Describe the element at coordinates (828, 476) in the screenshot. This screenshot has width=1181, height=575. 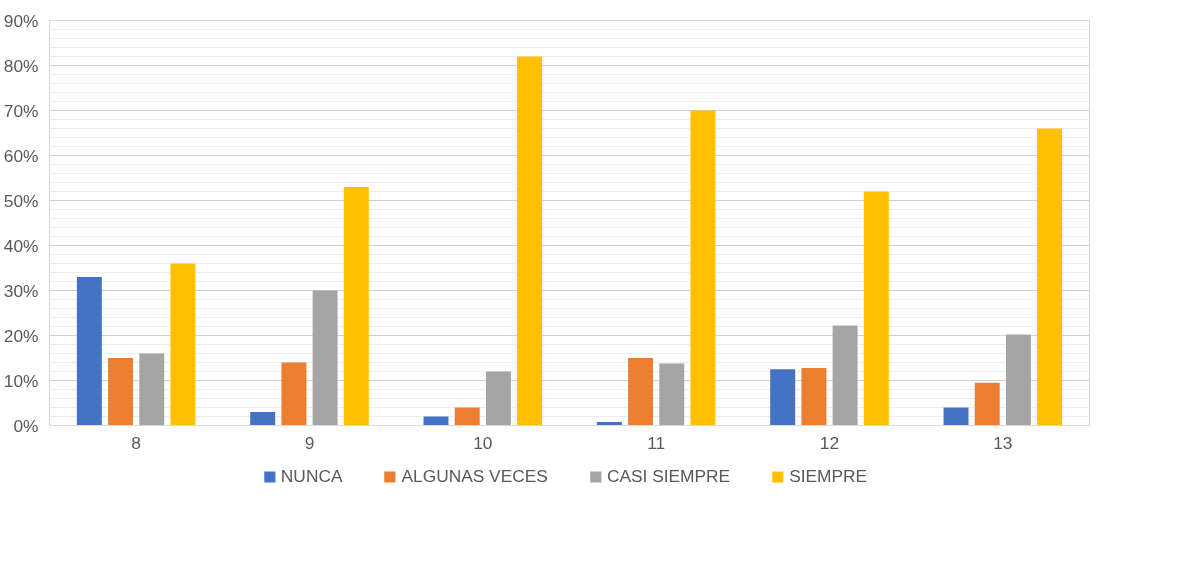
I see `legend-label: SIEMPRE` at that location.